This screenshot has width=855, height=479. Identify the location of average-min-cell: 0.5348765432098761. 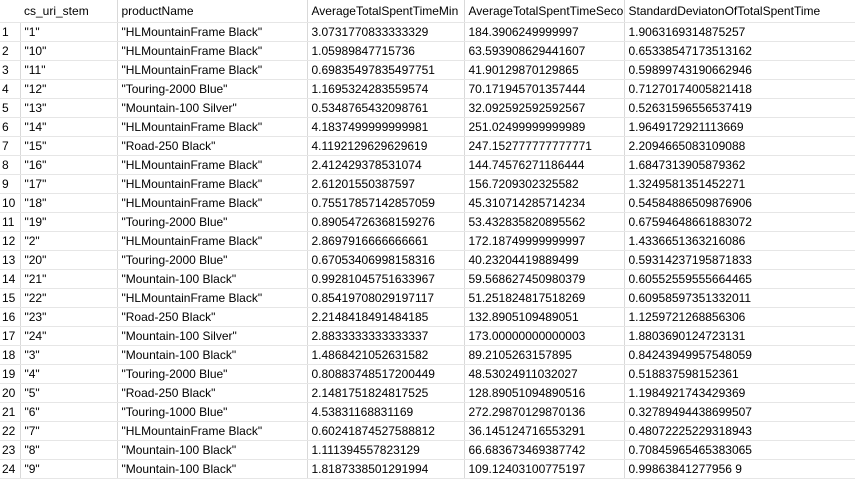
(386, 108).